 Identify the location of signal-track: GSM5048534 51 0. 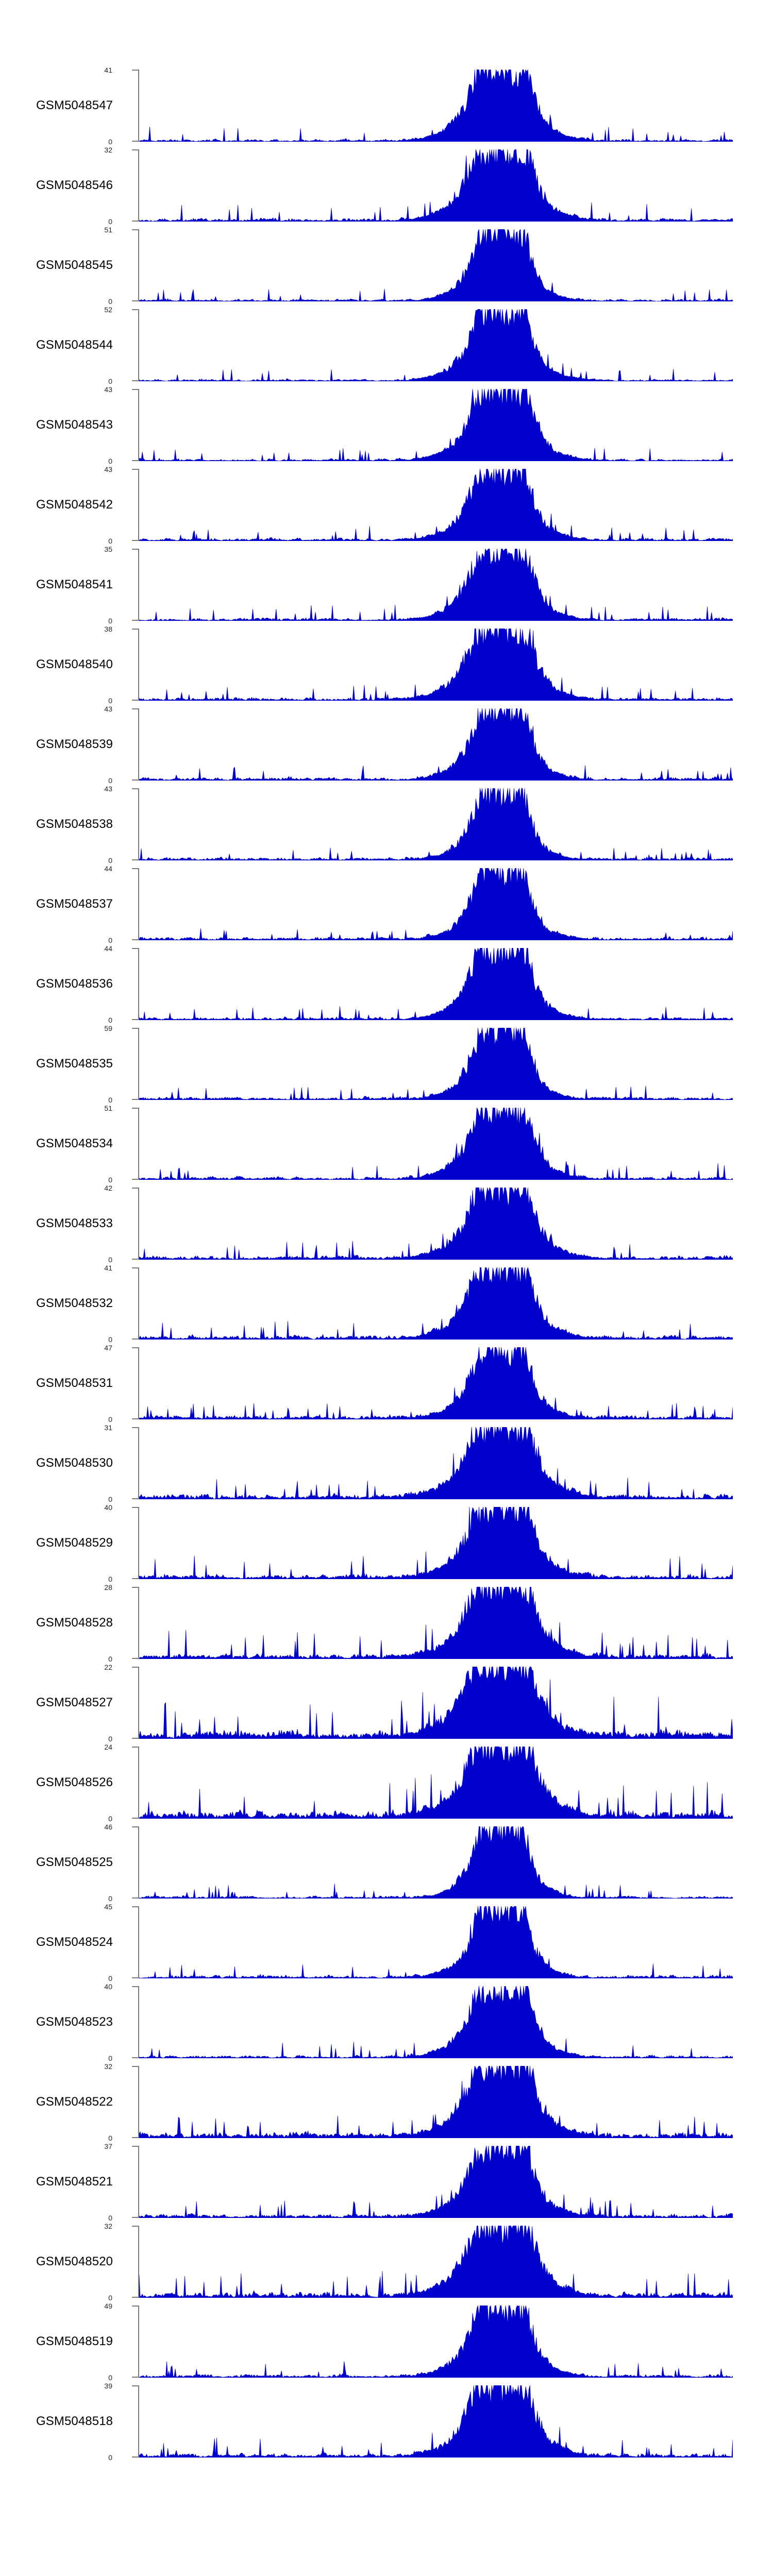
(386, 1144).